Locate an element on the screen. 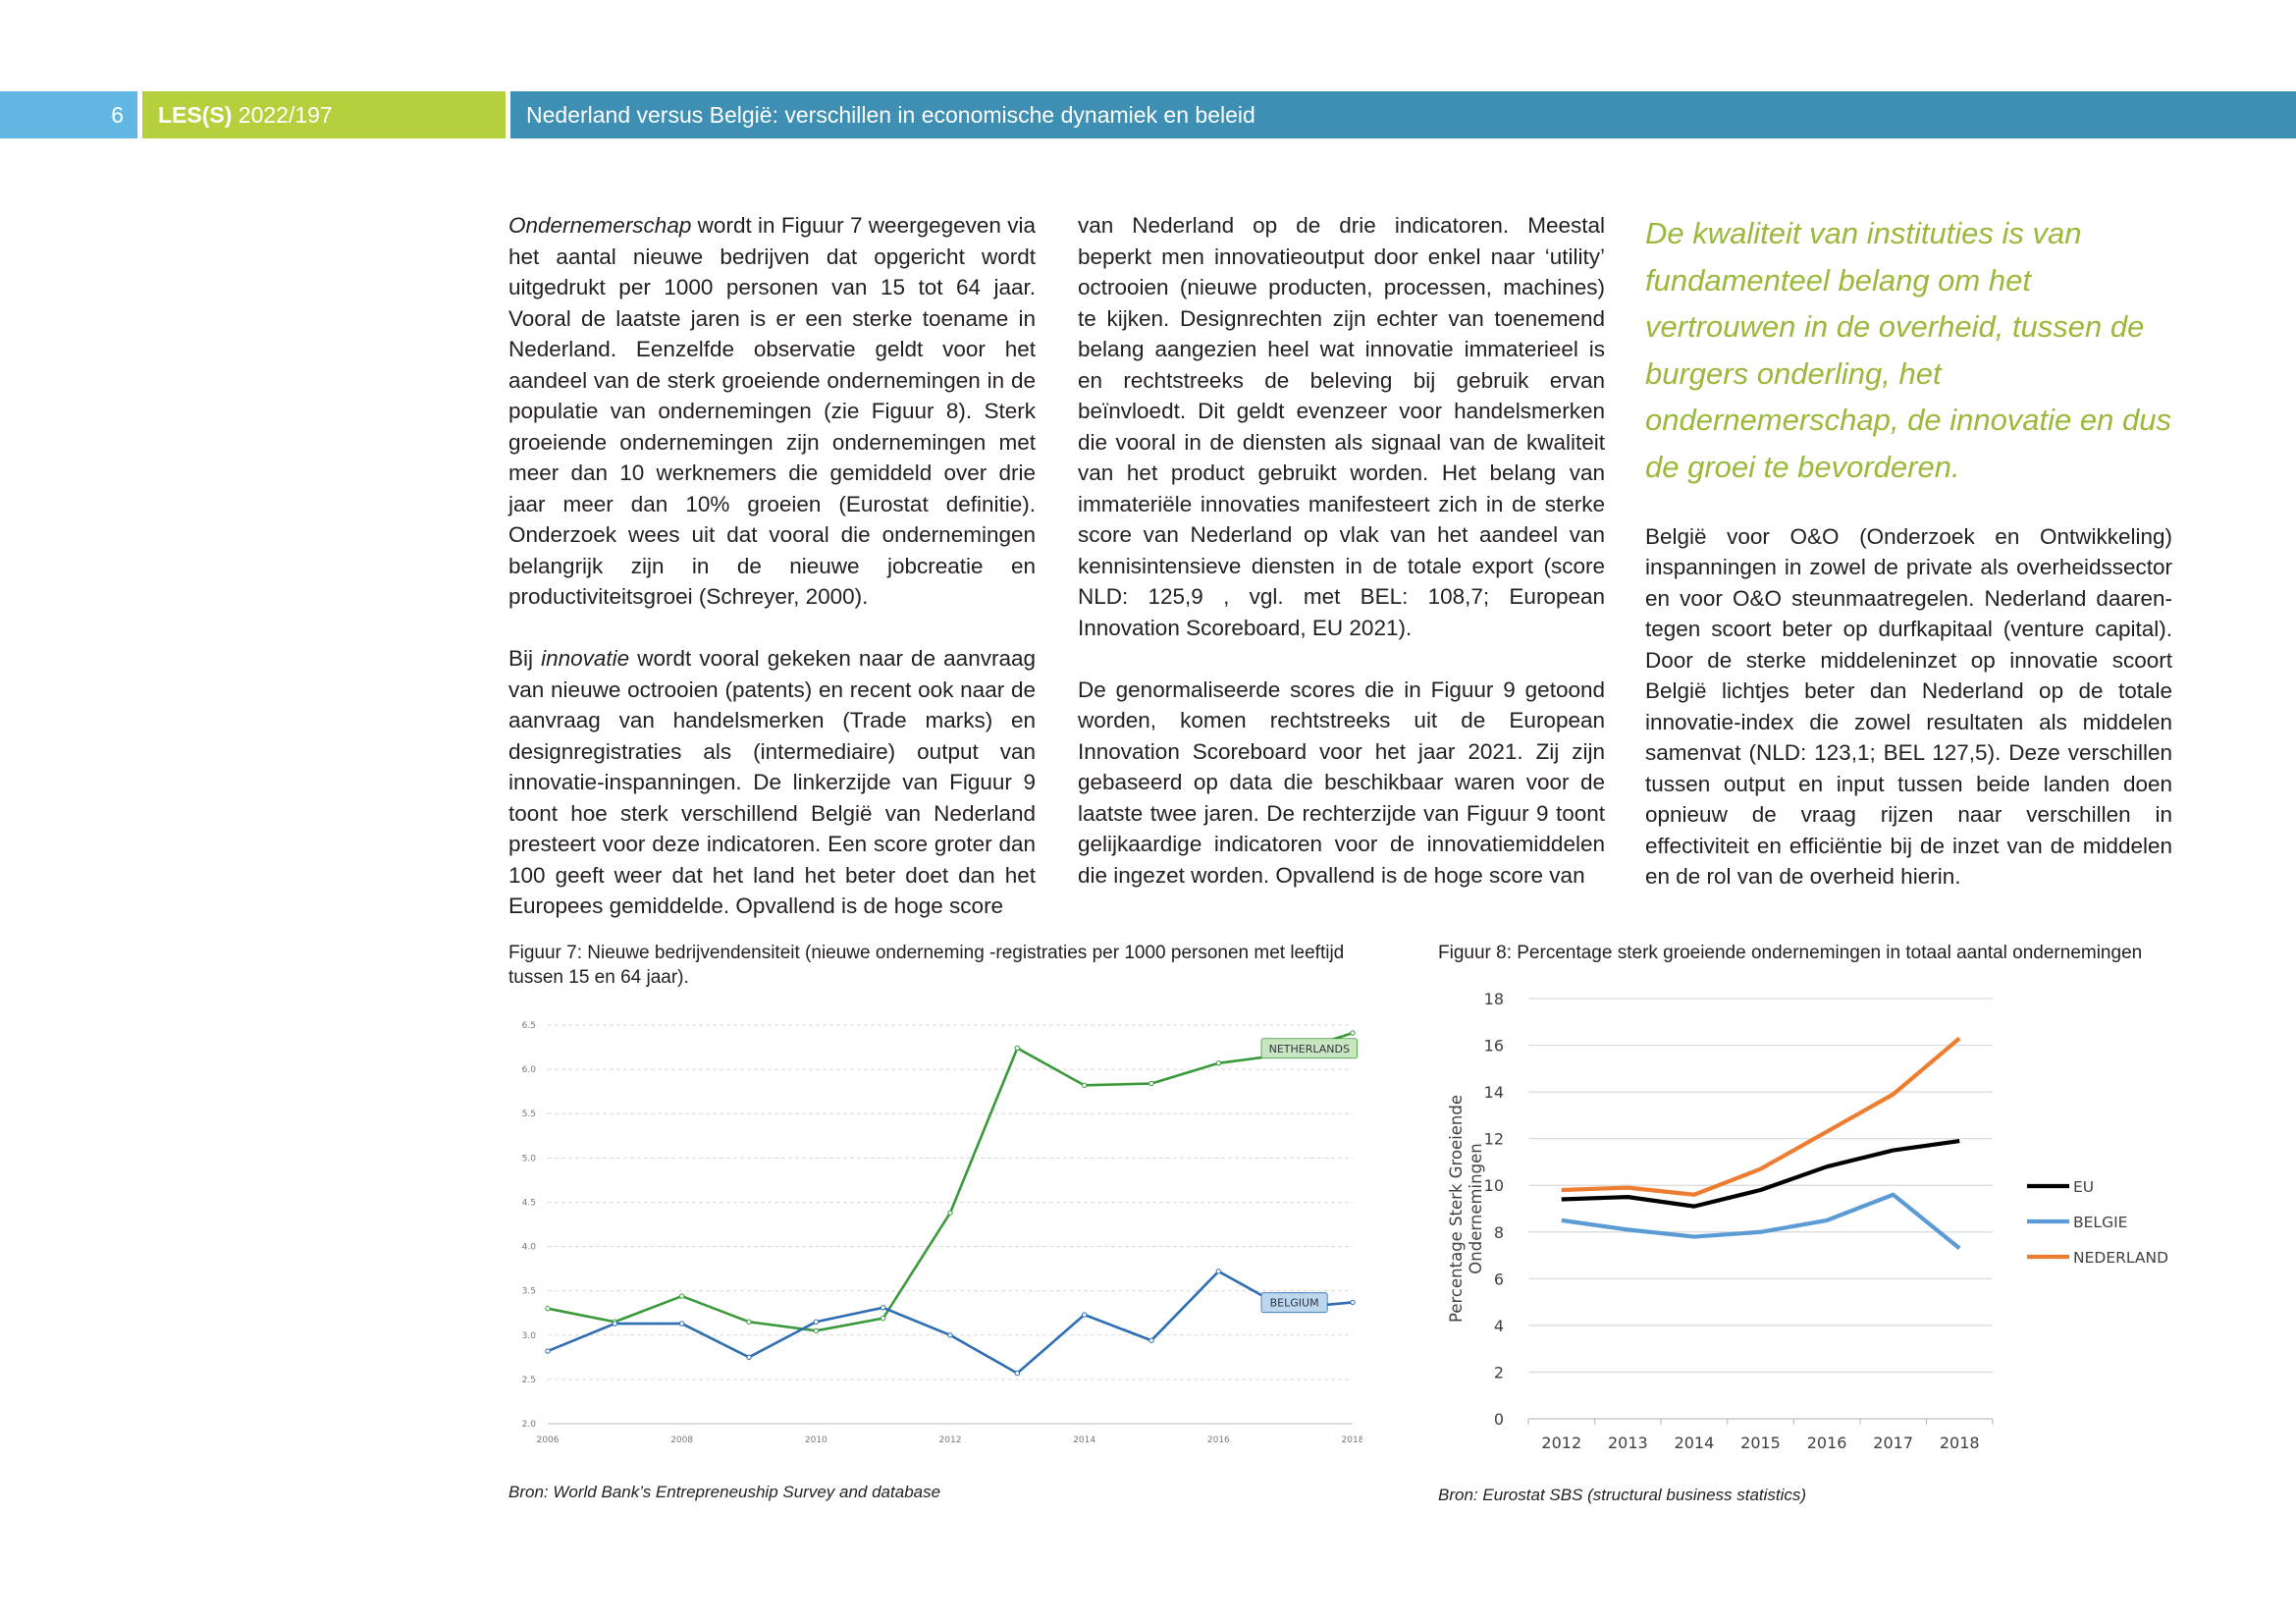  series-line-netherlands is located at coordinates (950, 1181).